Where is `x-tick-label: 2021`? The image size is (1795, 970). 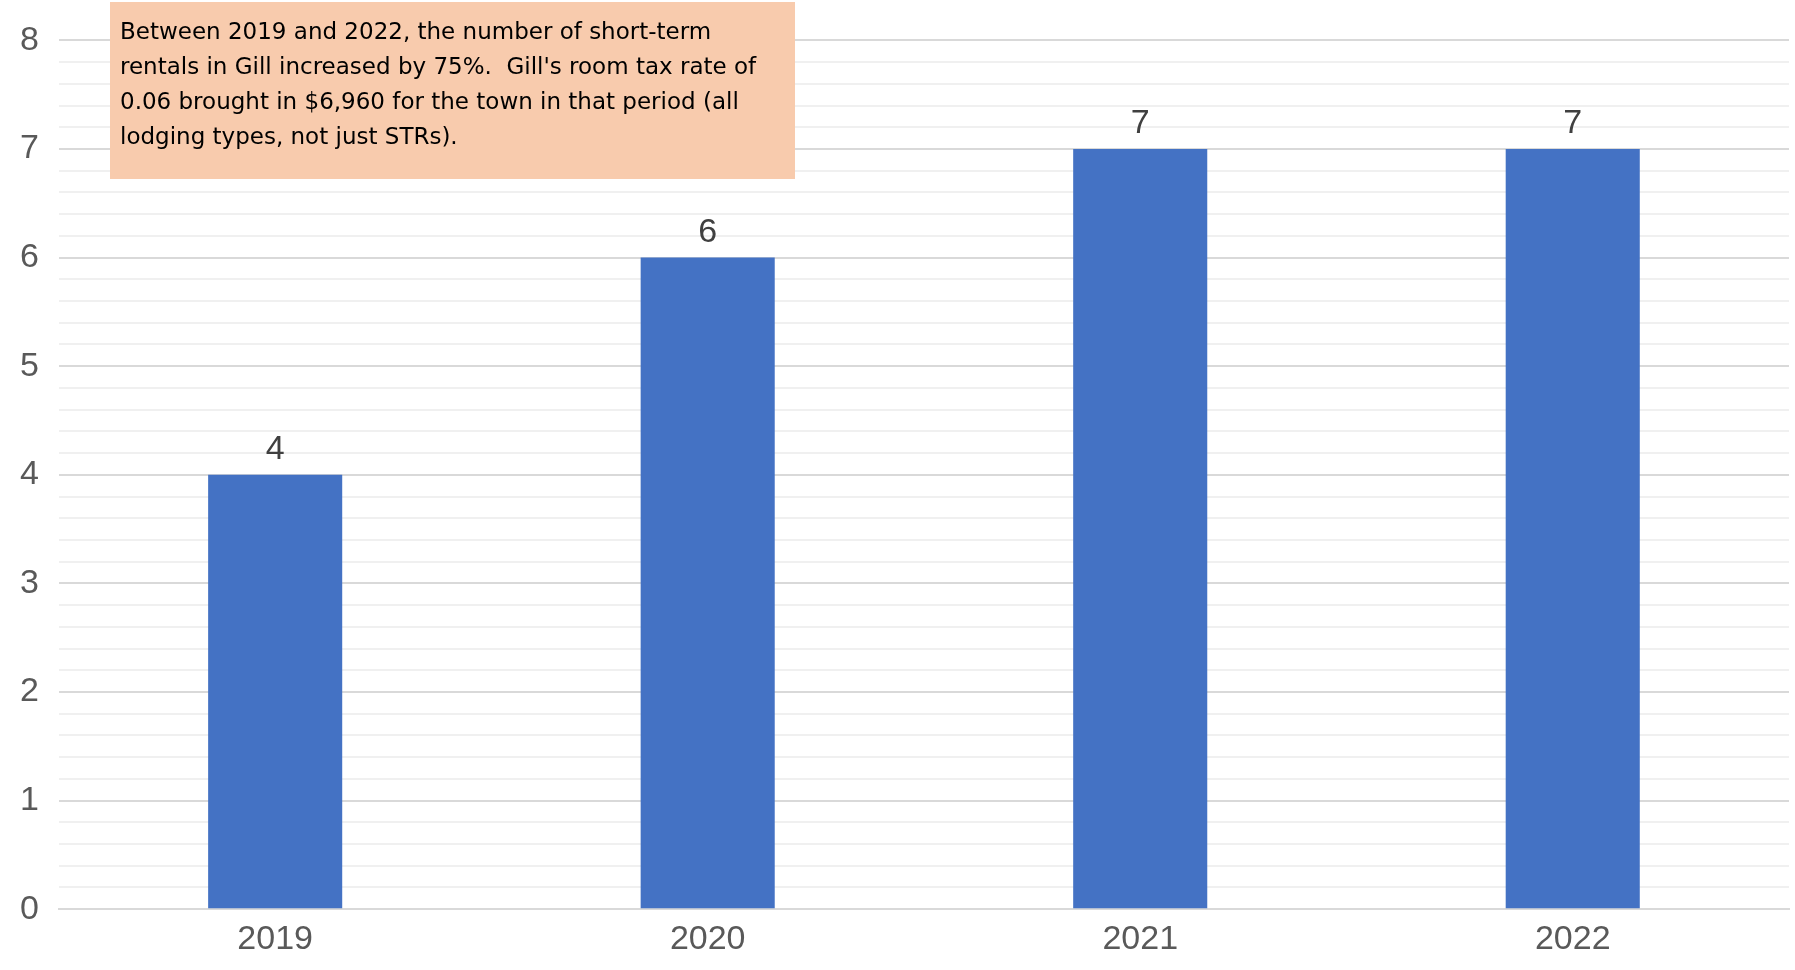
x-tick-label: 2021 is located at coordinates (1140, 936).